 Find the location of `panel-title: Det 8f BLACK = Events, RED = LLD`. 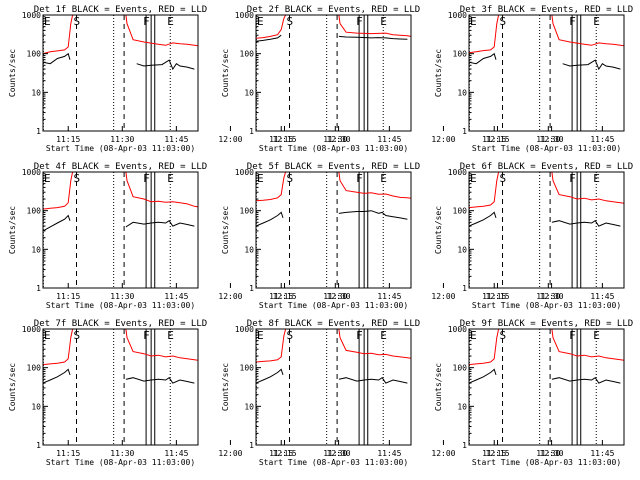

panel-title: Det 8f BLACK = Events, RED = LLD is located at coordinates (333, 324).